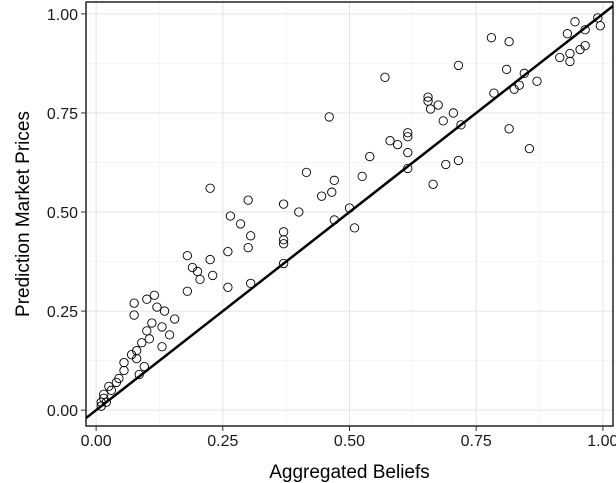 The width and height of the screenshot is (616, 483). I want to click on x-axis-ticks: 0.00 0.25 0.50 0.75 1.00, so click(348, 438).